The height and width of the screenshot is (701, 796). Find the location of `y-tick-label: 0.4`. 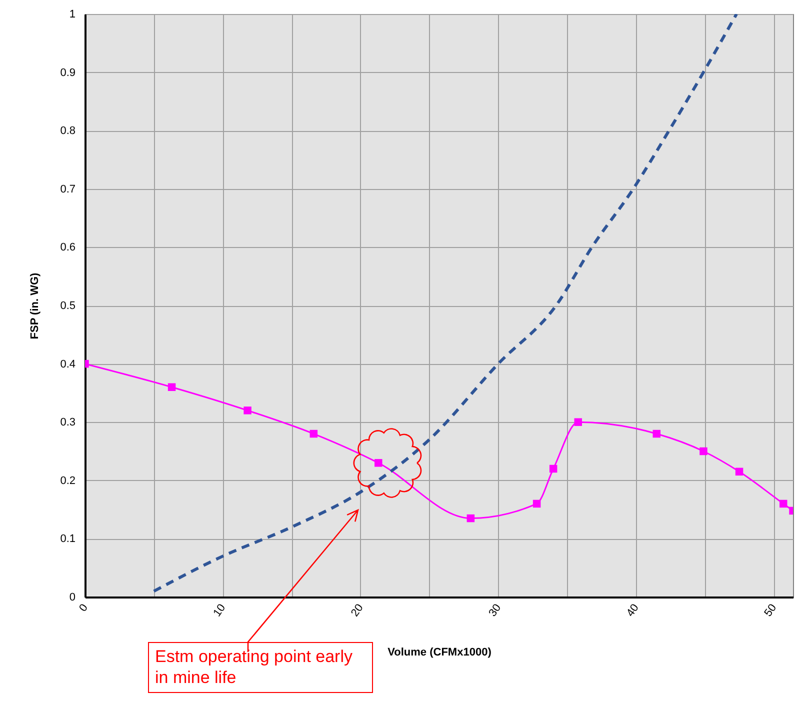

y-tick-label: 0.4 is located at coordinates (68, 364).